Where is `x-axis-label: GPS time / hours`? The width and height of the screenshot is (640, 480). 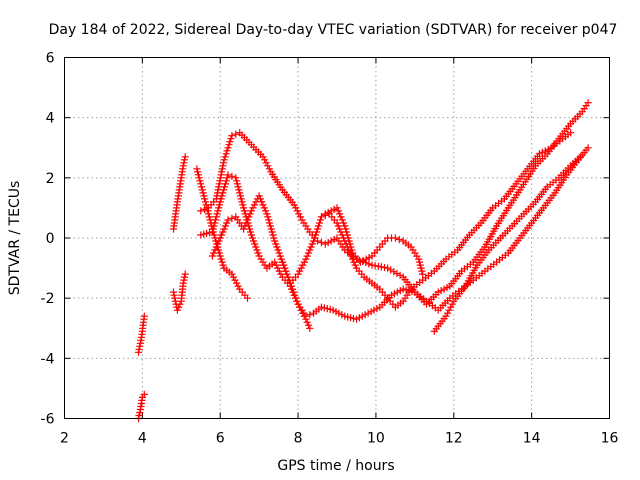 x-axis-label: GPS time / hours is located at coordinates (335, 466).